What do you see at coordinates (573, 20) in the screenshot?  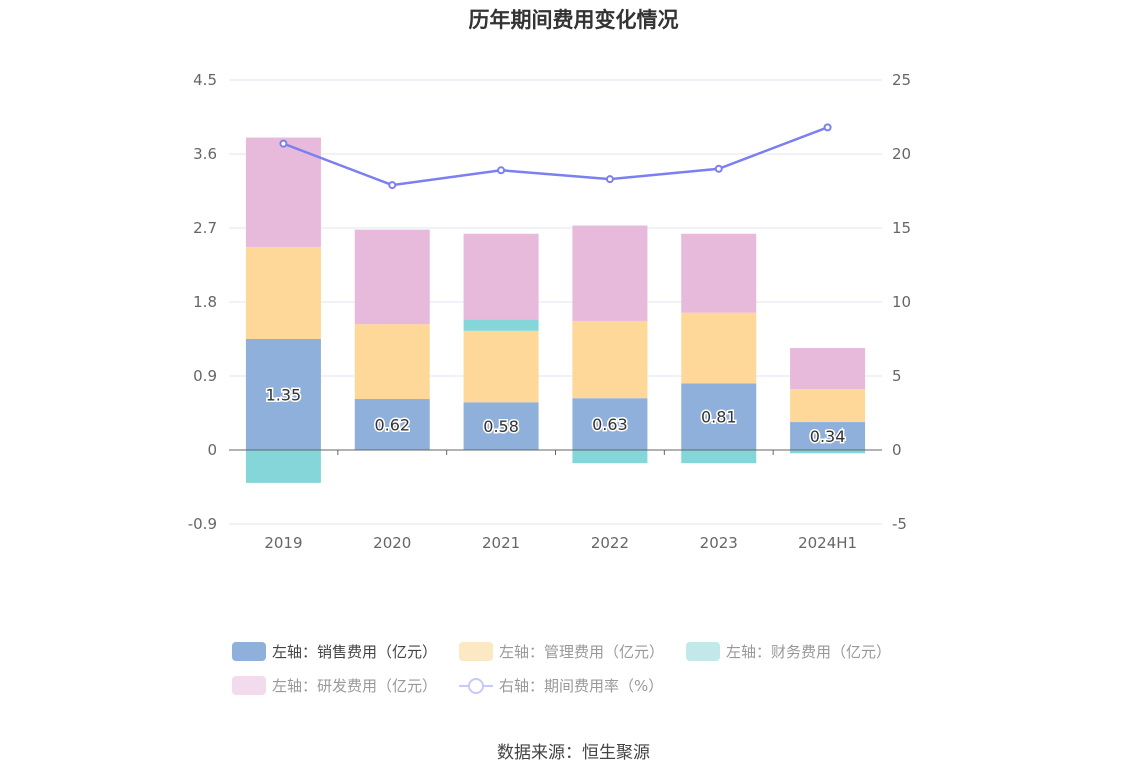 I see `chart-title: 历年期间费用变化情况` at bounding box center [573, 20].